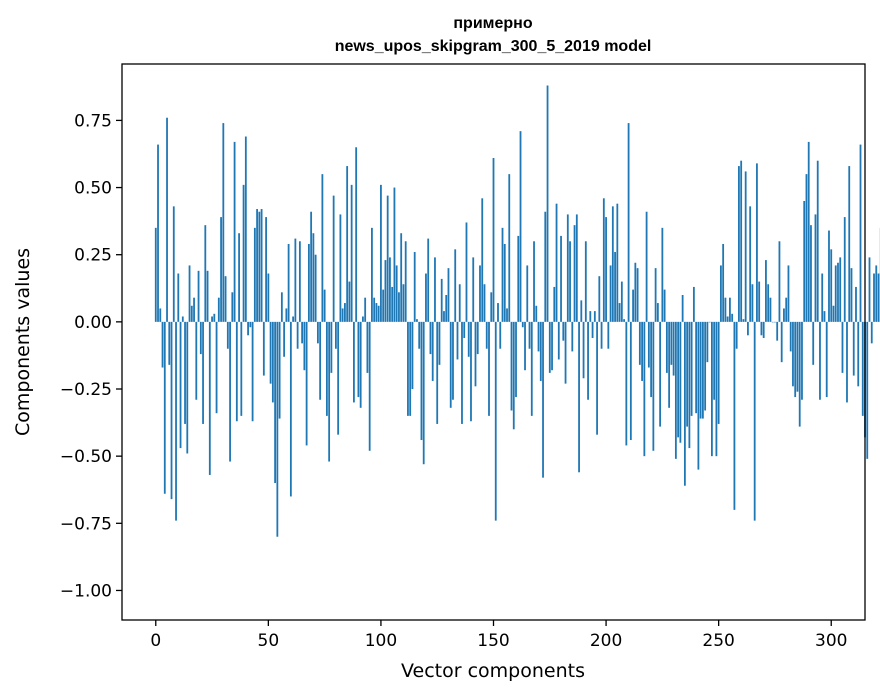  What do you see at coordinates (91, 356) in the screenshot?
I see `y-axis-ticks: −1.00 −0.75 −0.50 −0.25 0.00 0.25 0.50 0.75` at bounding box center [91, 356].